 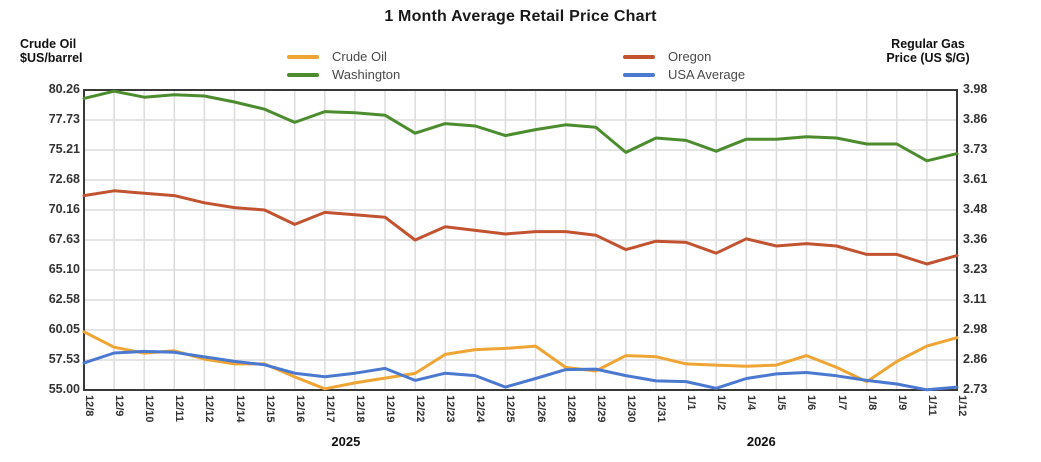 I want to click on crude-oil-line-swatch-icon, so click(x=303, y=56).